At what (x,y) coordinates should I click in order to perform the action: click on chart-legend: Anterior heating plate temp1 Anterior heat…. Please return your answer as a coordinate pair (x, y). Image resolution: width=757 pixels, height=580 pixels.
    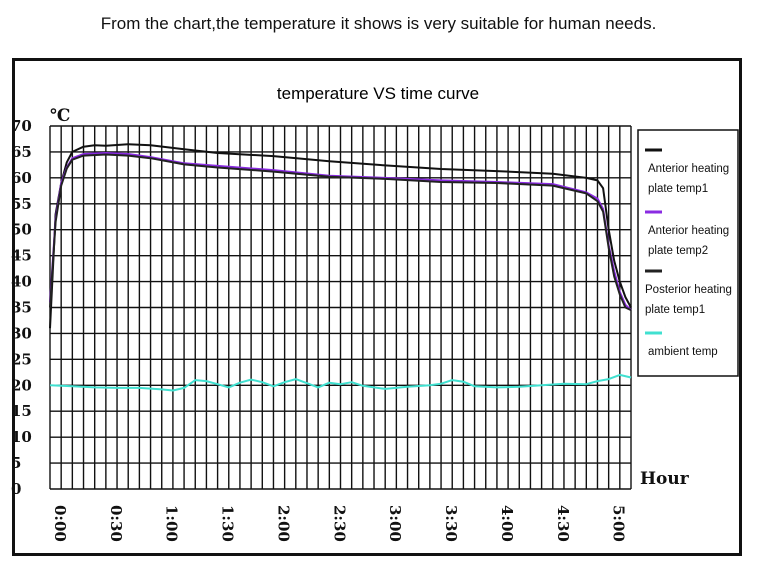
    Looking at the image, I should click on (688, 253).